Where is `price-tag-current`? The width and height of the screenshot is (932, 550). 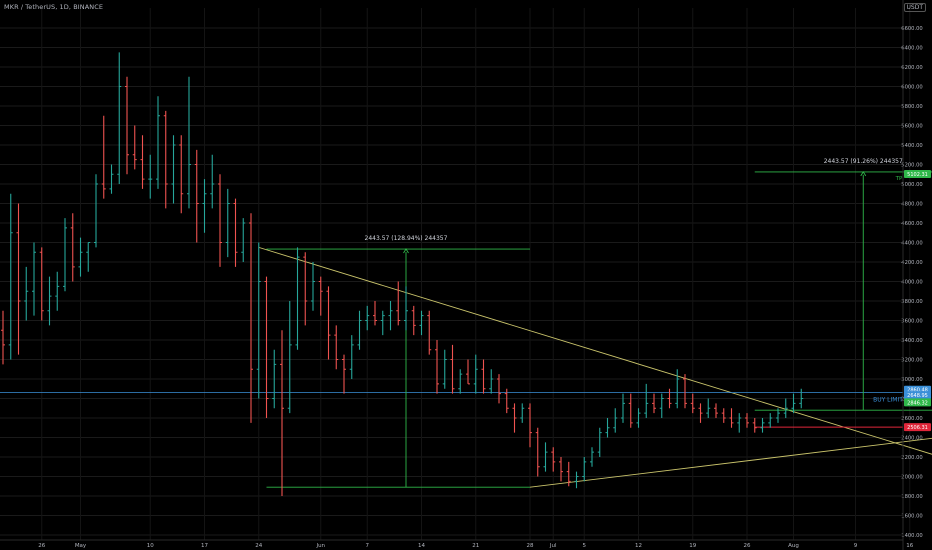 price-tag-current is located at coordinates (917, 402).